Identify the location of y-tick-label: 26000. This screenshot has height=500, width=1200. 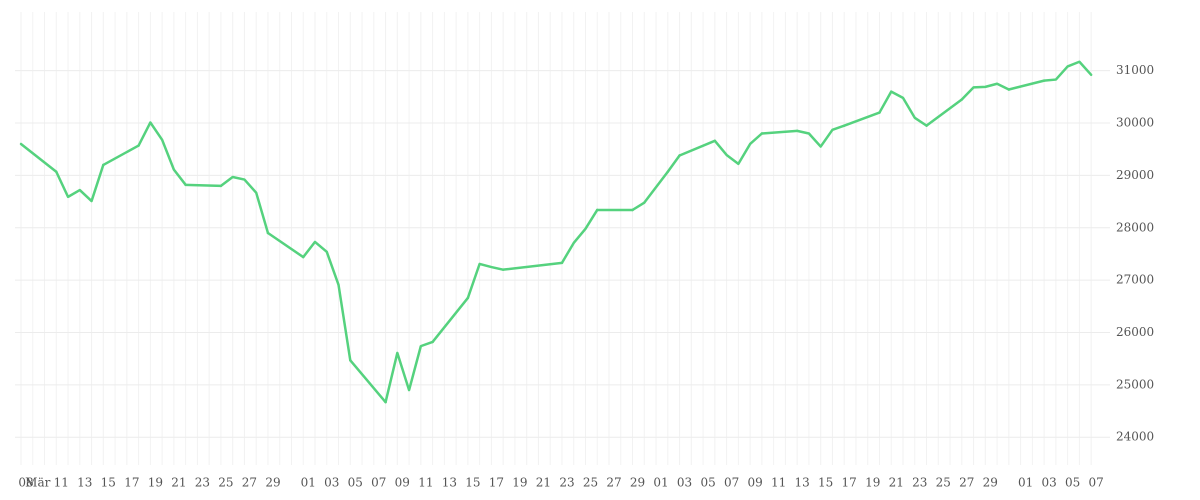
(1135, 332).